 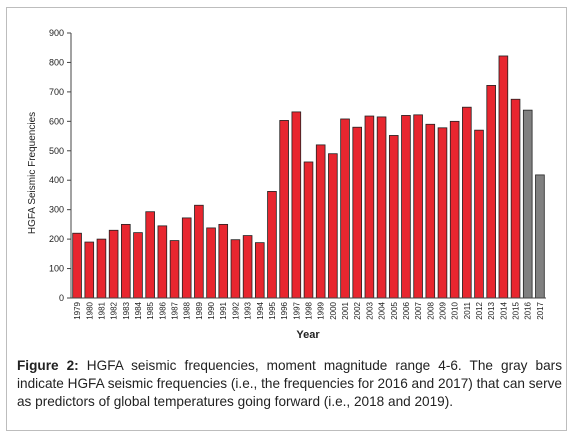 I want to click on x-tick-label: 1994, so click(x=260, y=310).